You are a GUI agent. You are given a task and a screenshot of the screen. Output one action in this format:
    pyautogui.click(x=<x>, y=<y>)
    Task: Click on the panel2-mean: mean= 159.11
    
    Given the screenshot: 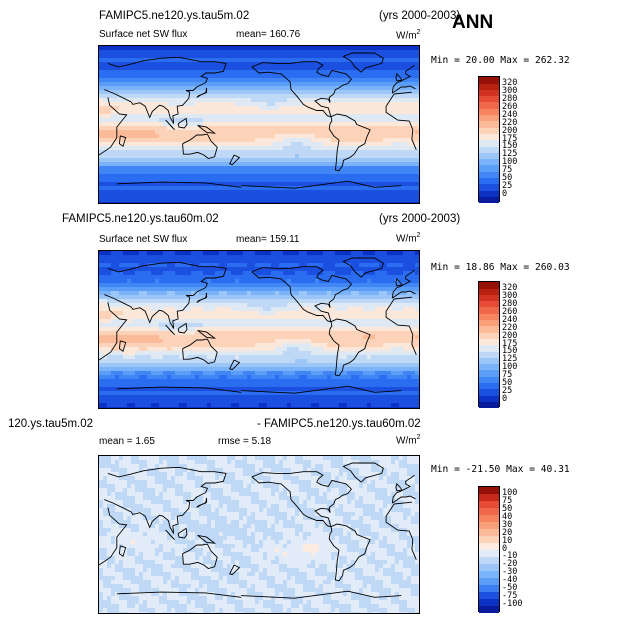 What is the action you would take?
    pyautogui.click(x=268, y=239)
    